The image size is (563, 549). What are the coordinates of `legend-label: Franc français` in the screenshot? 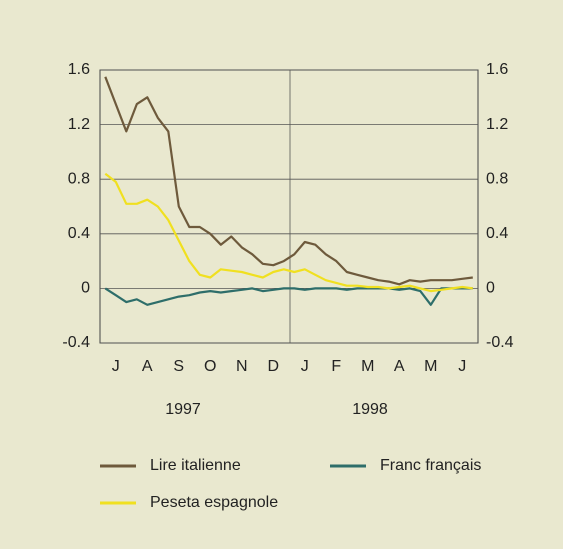 It's located at (430, 465).